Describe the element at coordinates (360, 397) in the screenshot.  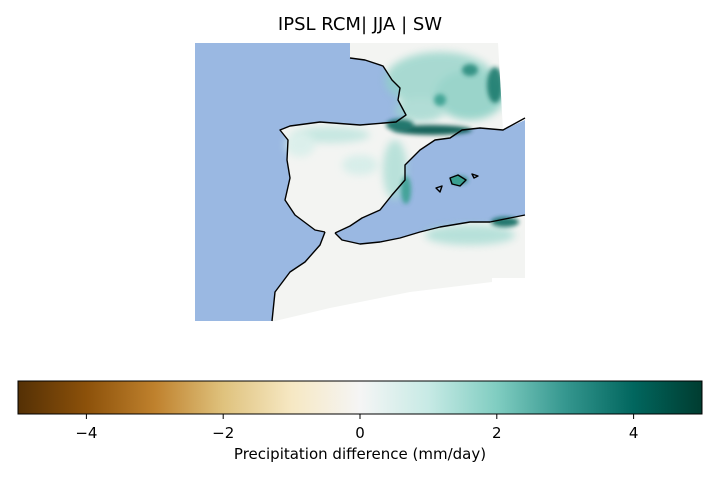
I see `colorbar-gradient` at that location.